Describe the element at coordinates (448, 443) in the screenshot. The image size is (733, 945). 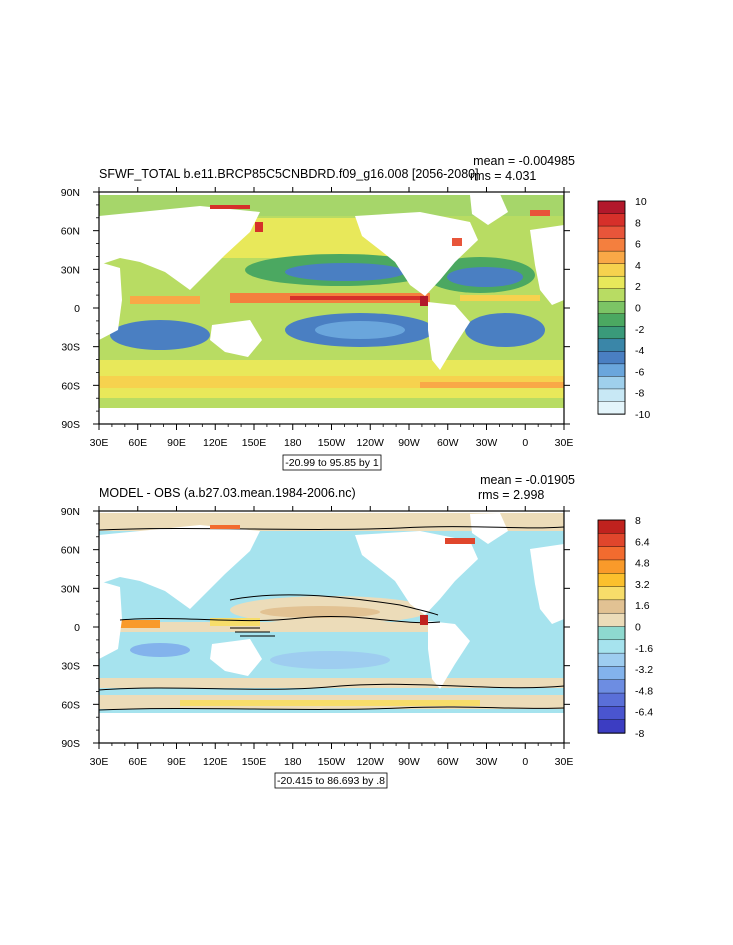
I see `panel-1-xtick-label: 60W` at that location.